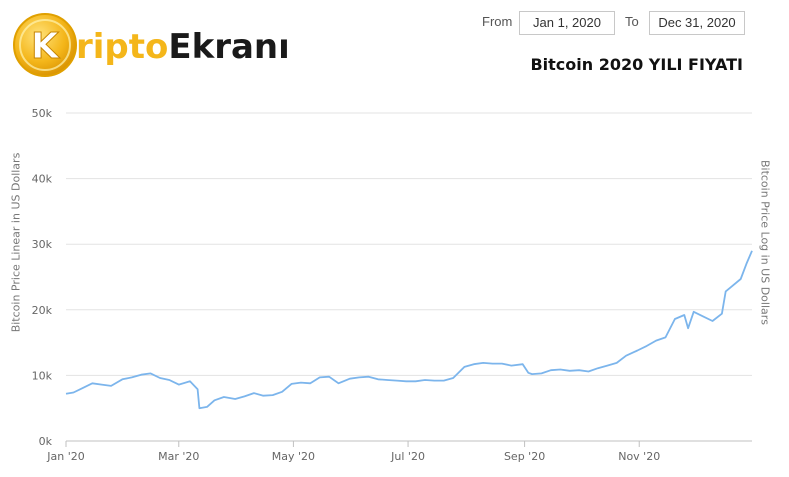  I want to click on y-tick-label: 40k, so click(42, 179).